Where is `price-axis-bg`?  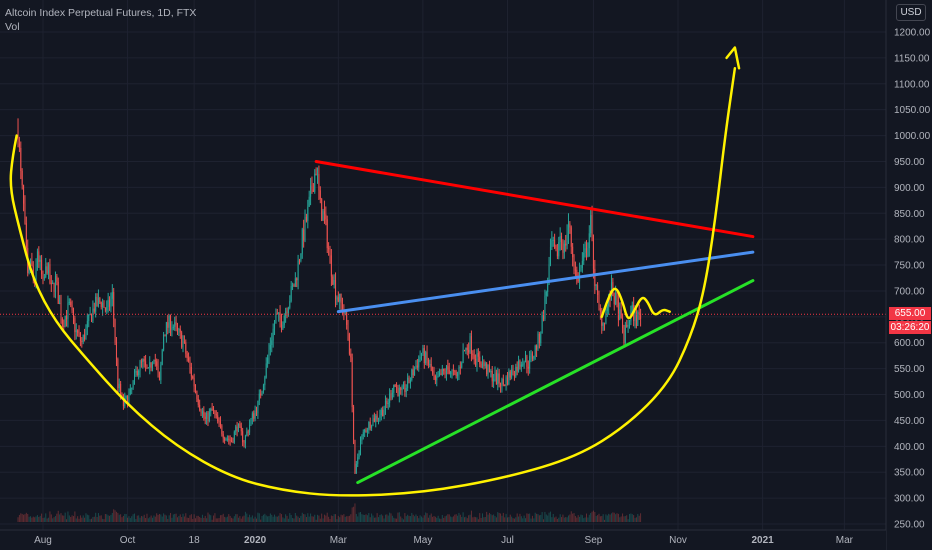 price-axis-bg is located at coordinates (909, 275).